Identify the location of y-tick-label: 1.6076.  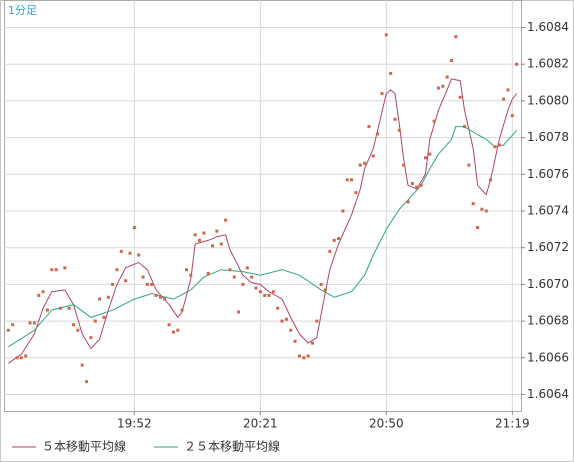
(548, 174).